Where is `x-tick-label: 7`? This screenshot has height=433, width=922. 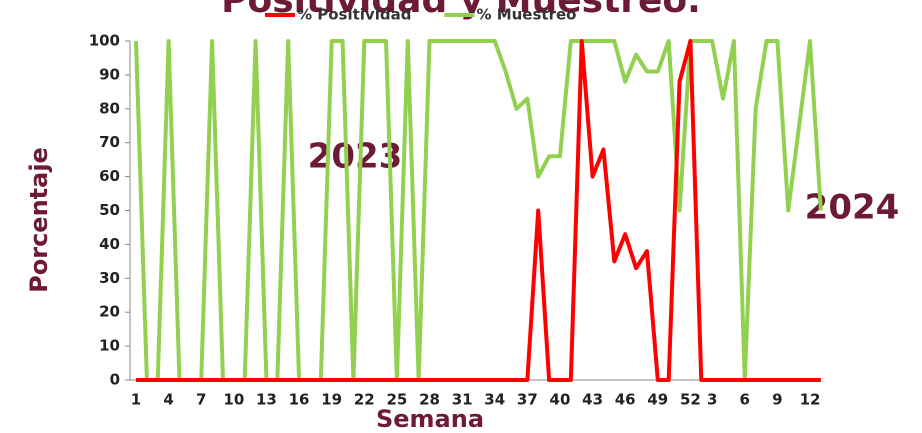 x-tick-label: 7 is located at coordinates (201, 400).